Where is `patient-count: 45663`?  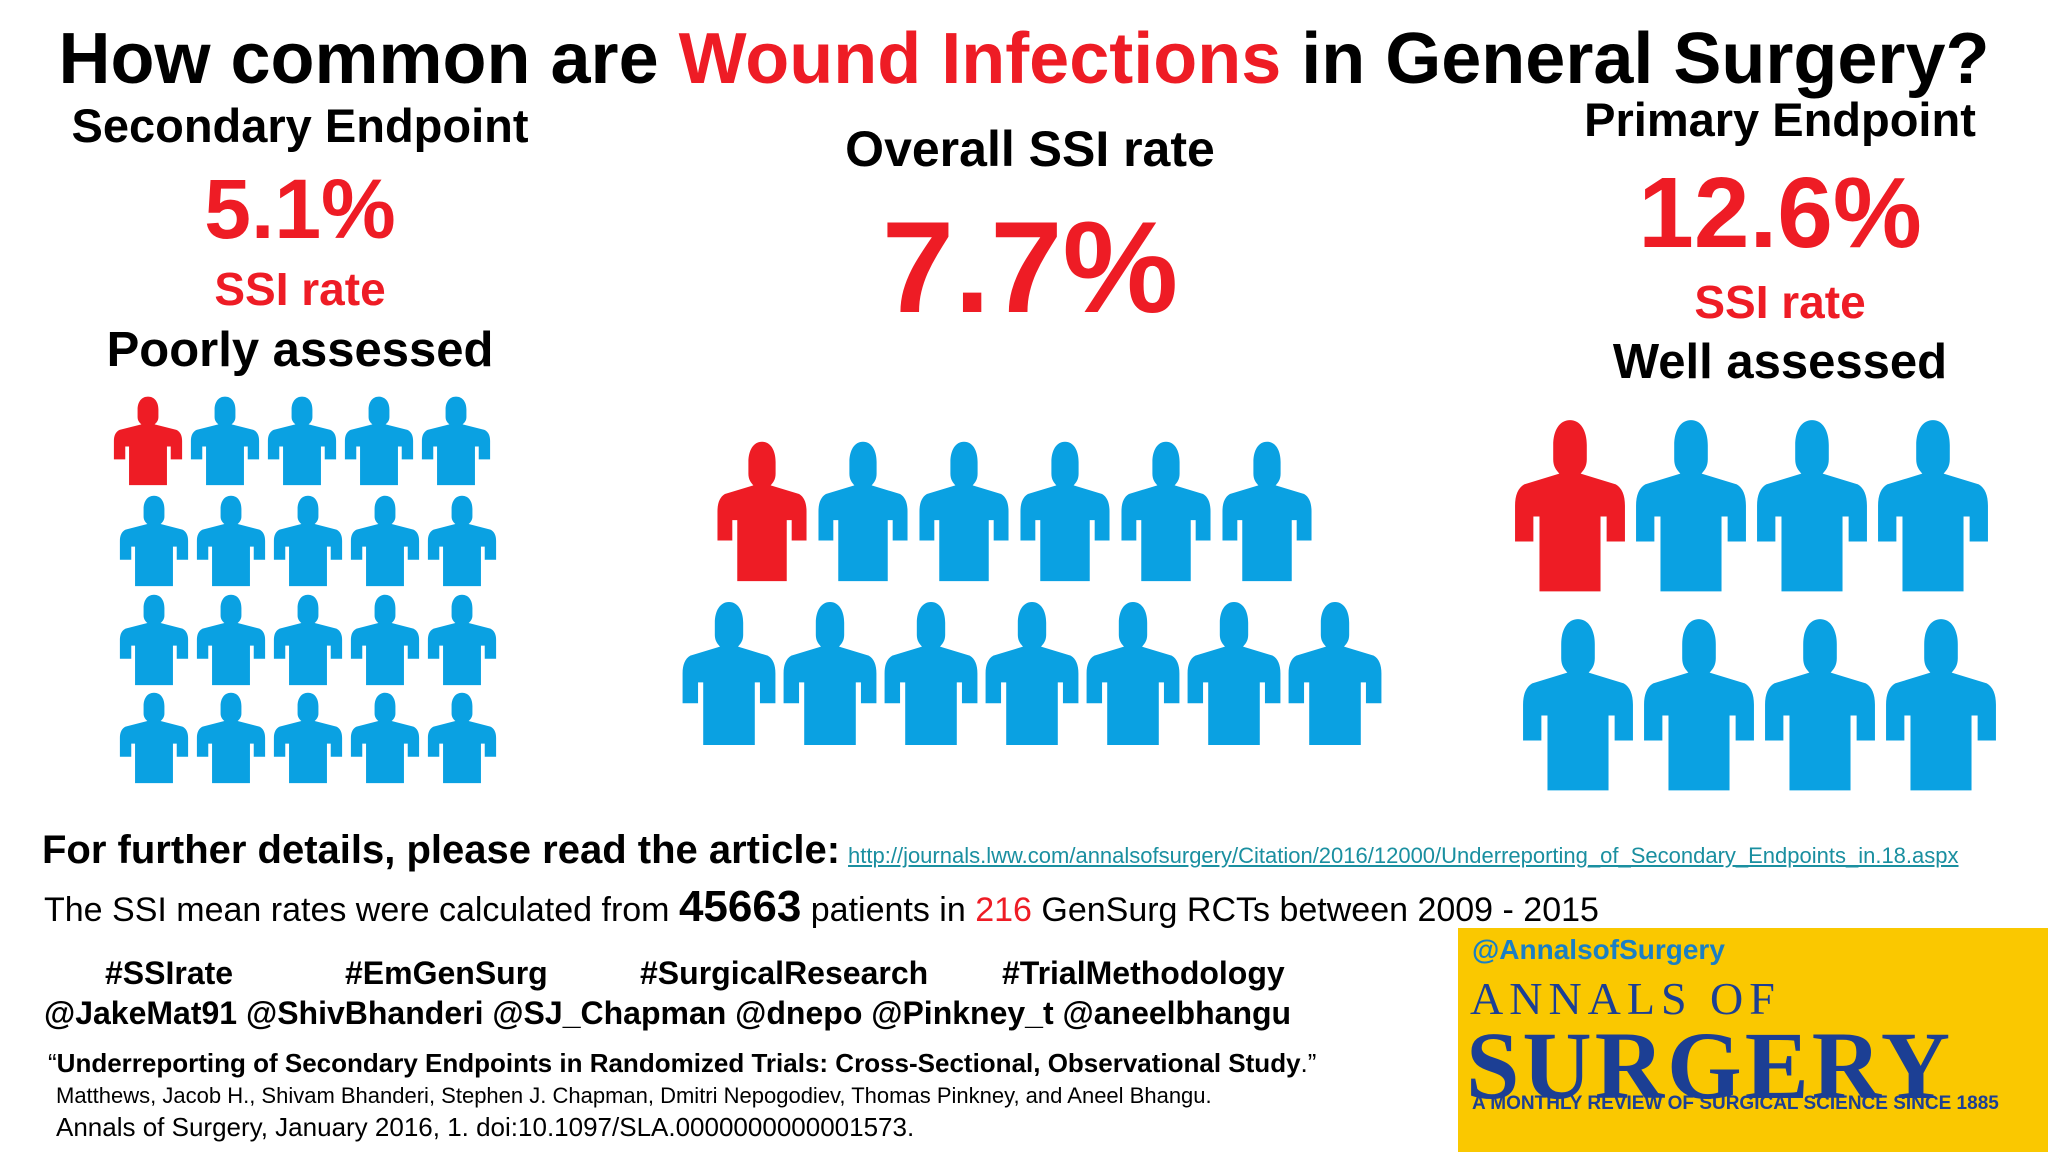
patient-count: 45663 is located at coordinates (740, 906).